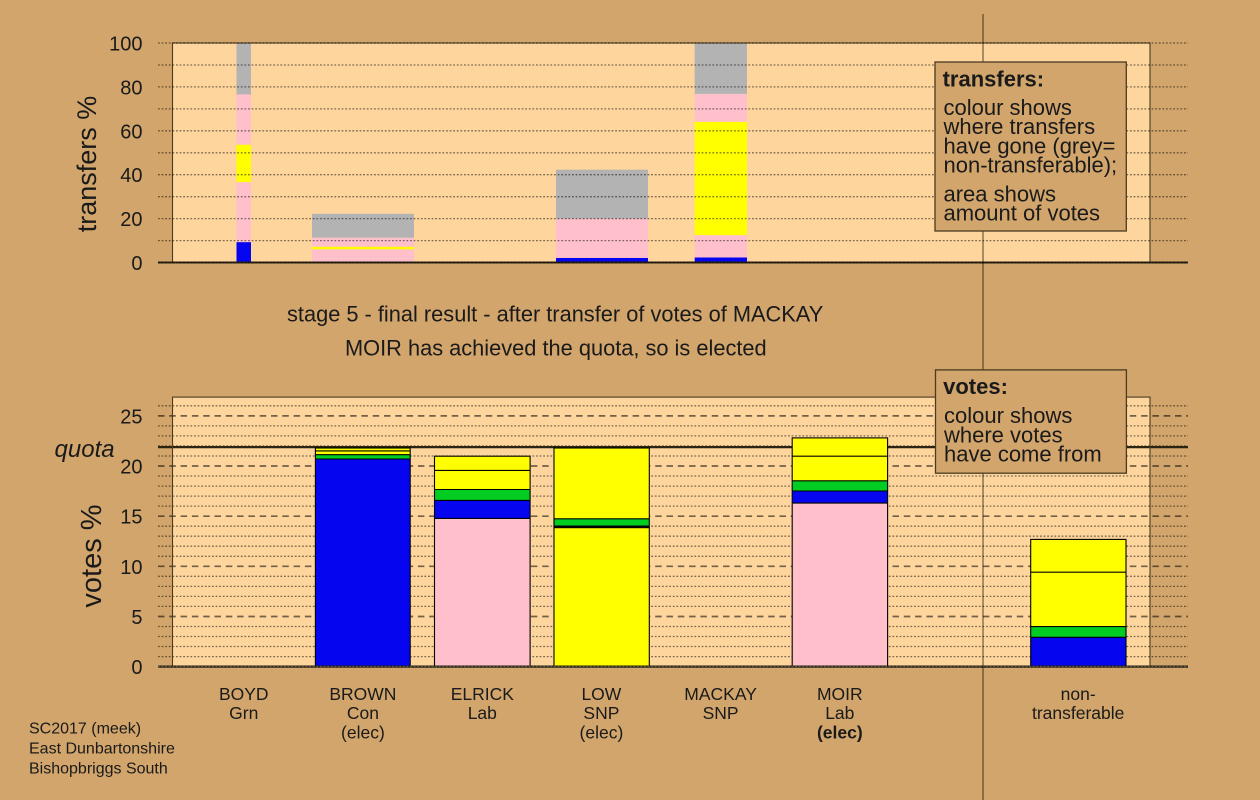 The height and width of the screenshot is (800, 1260). What do you see at coordinates (720, 694) in the screenshot?
I see `svg-text: MACKAY` at bounding box center [720, 694].